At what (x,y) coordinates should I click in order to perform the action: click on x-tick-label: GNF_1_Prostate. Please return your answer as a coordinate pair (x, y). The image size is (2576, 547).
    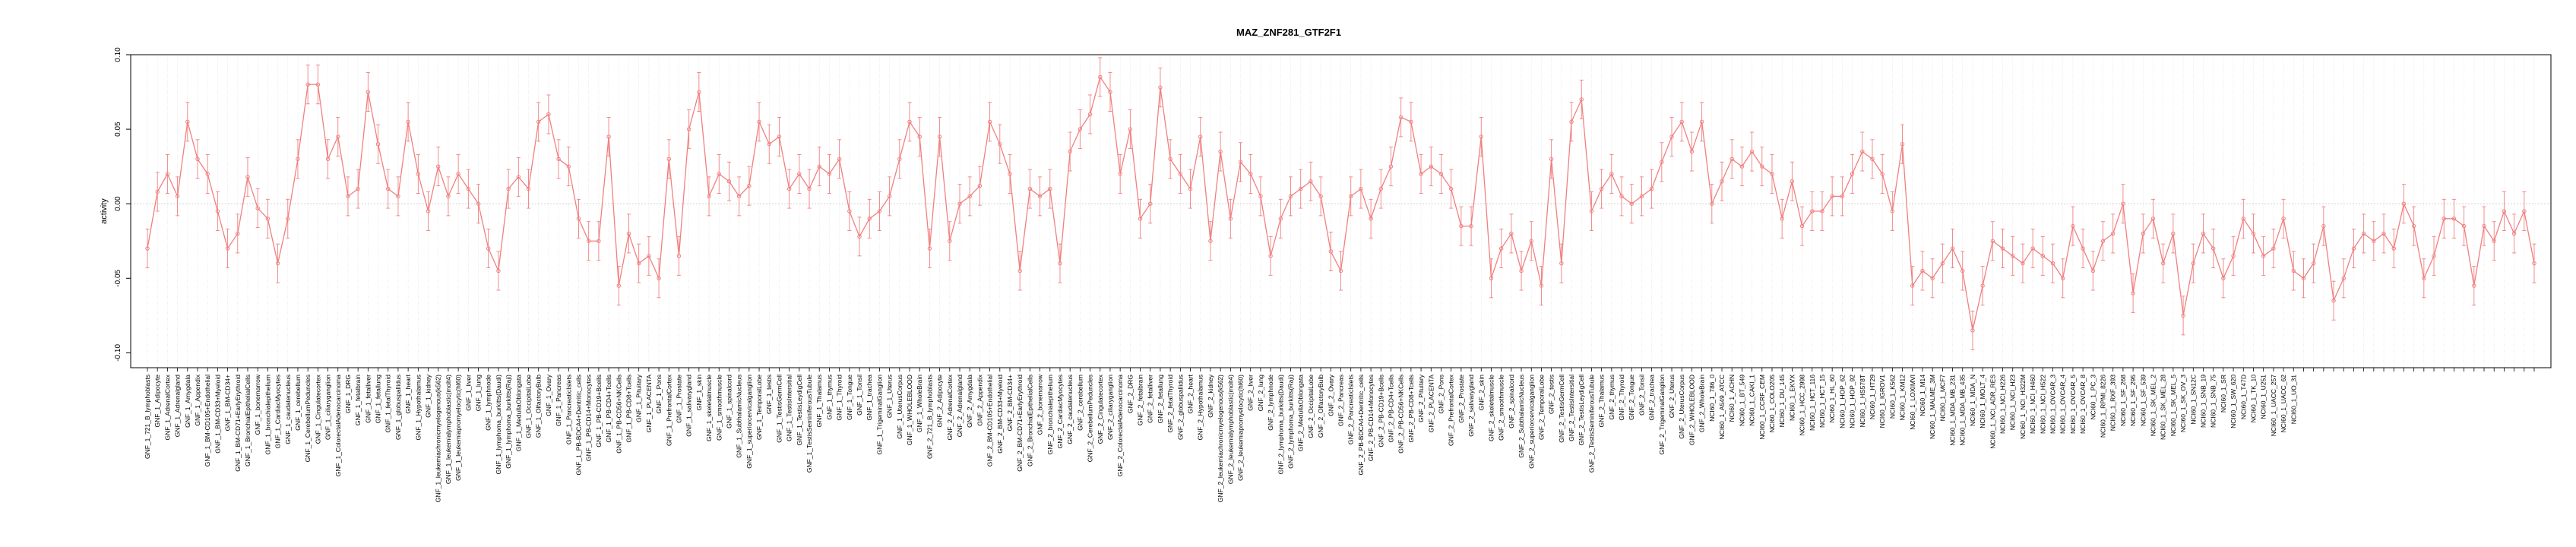
    Looking at the image, I should click on (678, 399).